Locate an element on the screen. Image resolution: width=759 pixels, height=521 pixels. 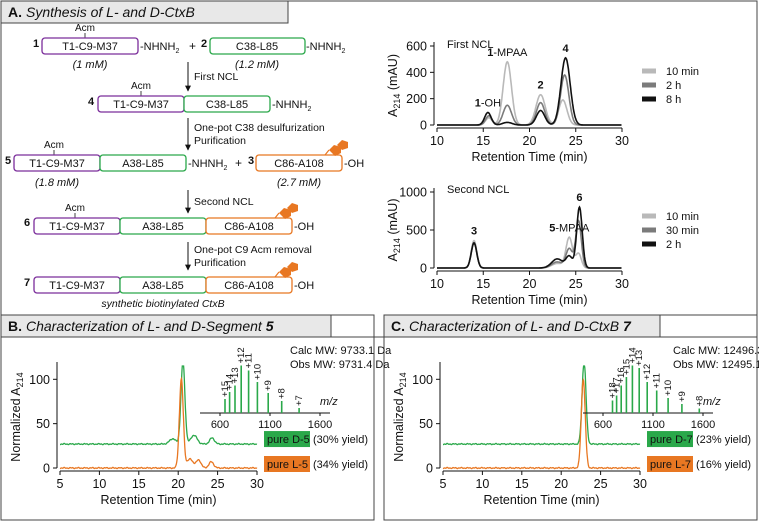
y-axis-label: A214 (mAU) is located at coordinates (394, 85).